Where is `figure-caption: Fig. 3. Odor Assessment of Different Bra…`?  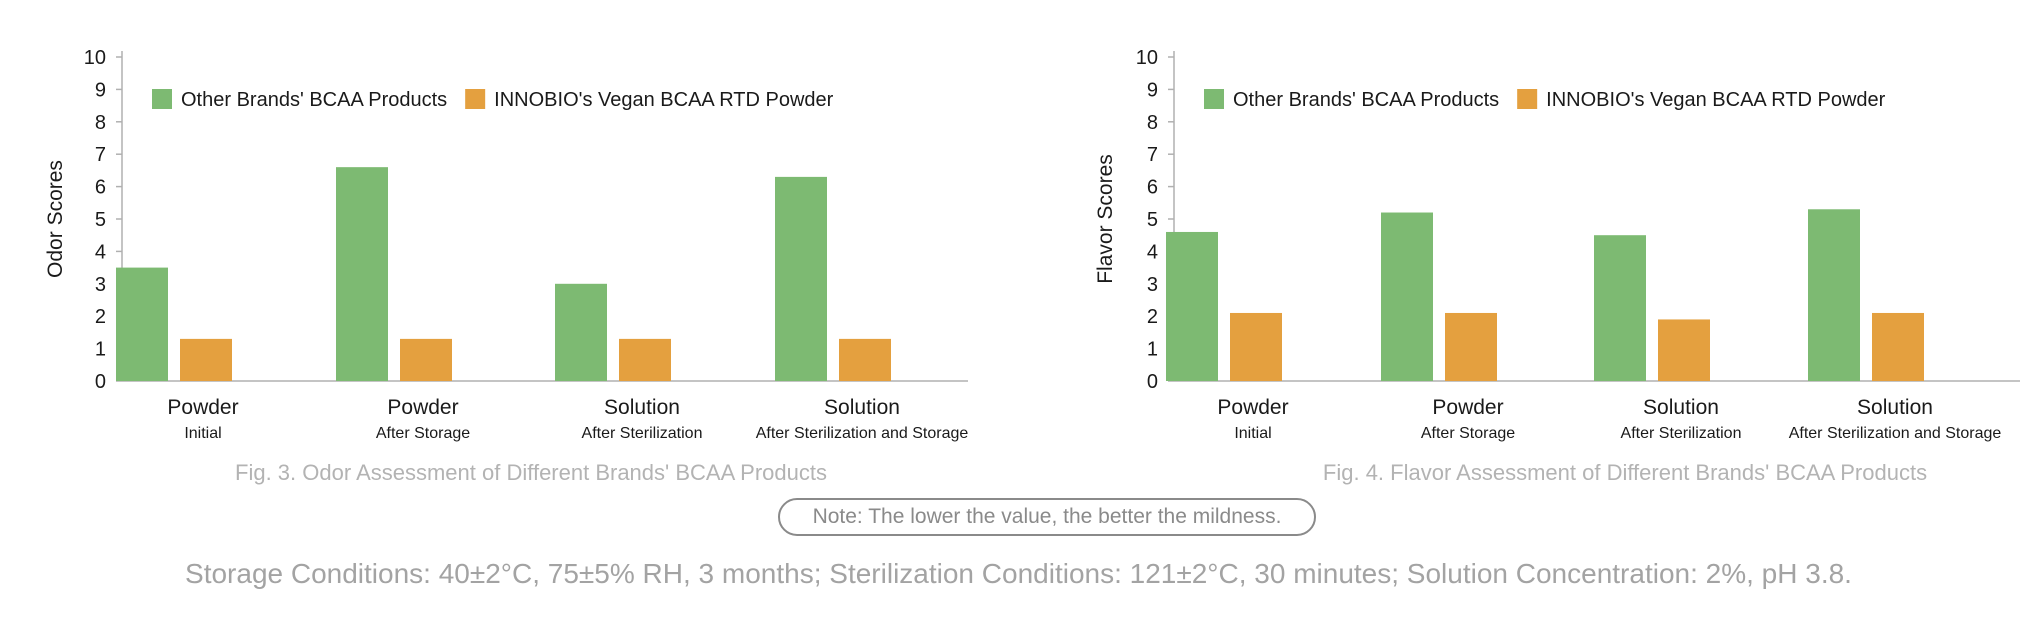 figure-caption: Fig. 3. Odor Assessment of Different Bra… is located at coordinates (531, 472).